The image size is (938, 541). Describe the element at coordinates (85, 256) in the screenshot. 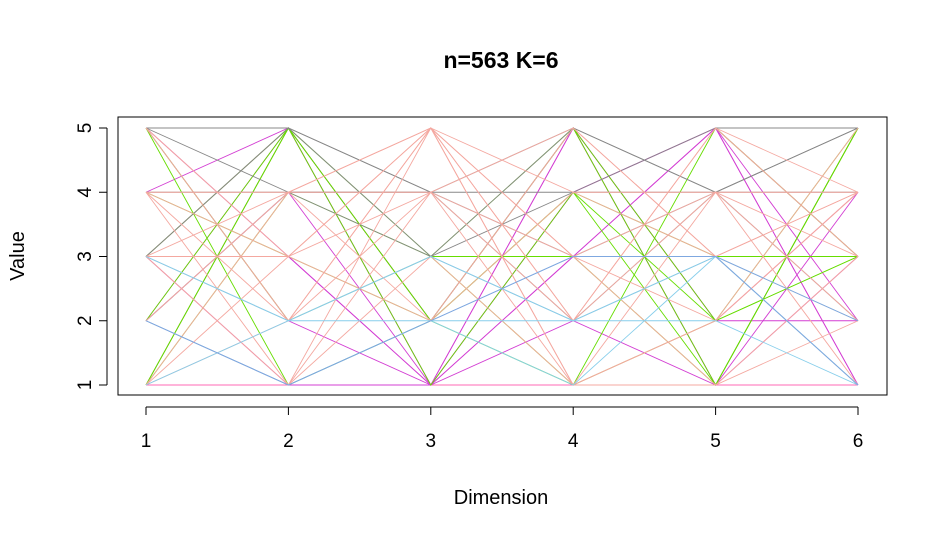

I see `y-tick-label: 3` at that location.